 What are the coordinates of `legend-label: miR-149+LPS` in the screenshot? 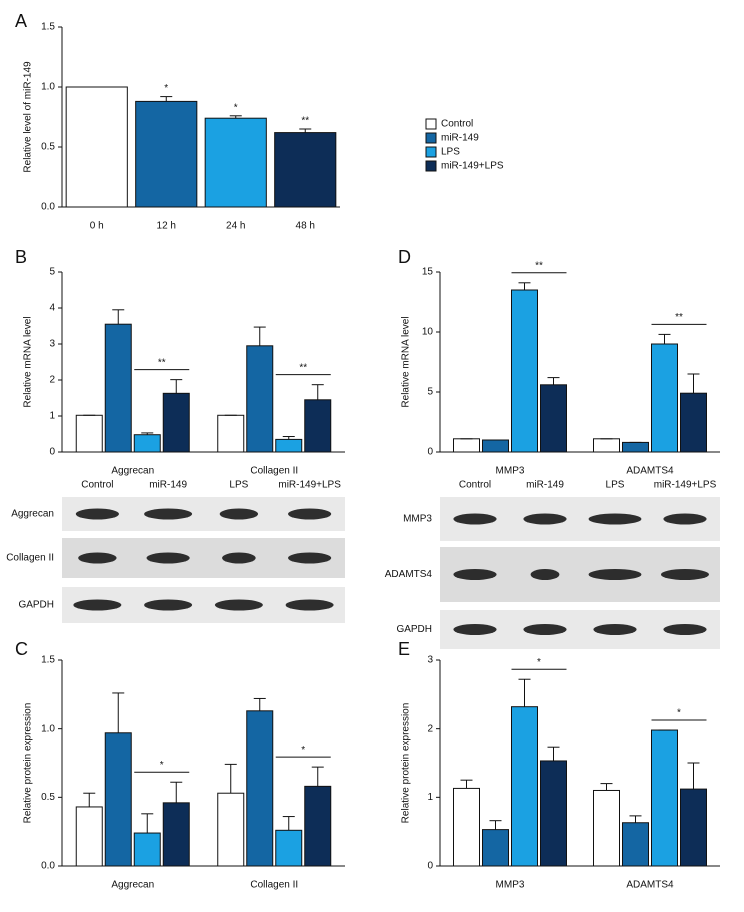 It's located at (472, 166).